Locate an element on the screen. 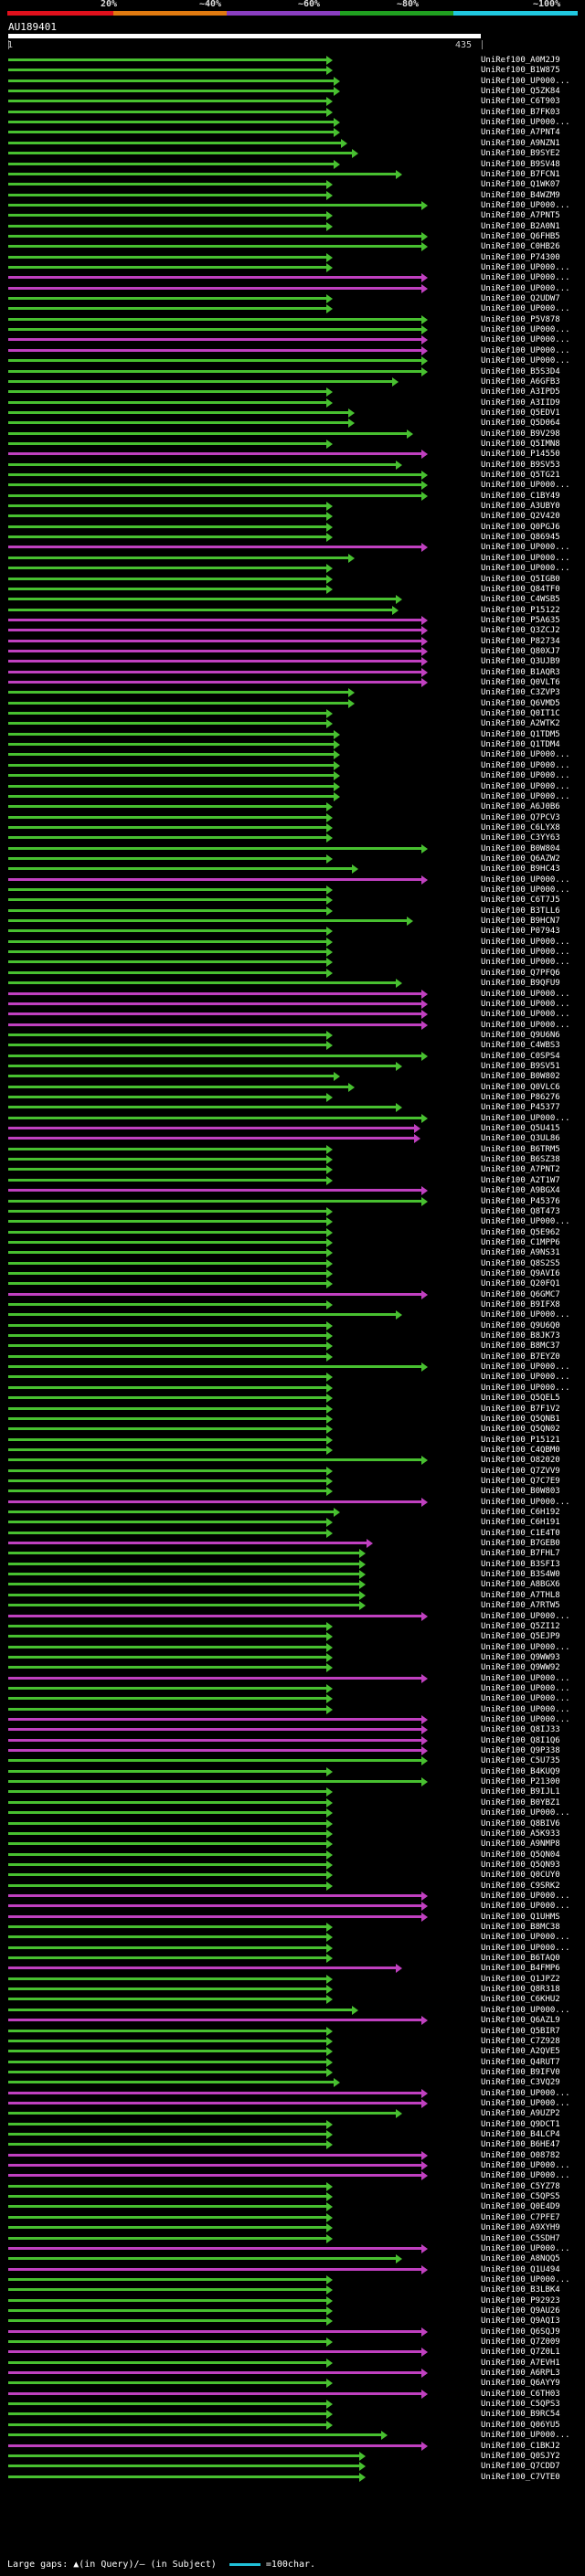  hit-name: UniRef100_Q0VLT6 is located at coordinates (520, 682).